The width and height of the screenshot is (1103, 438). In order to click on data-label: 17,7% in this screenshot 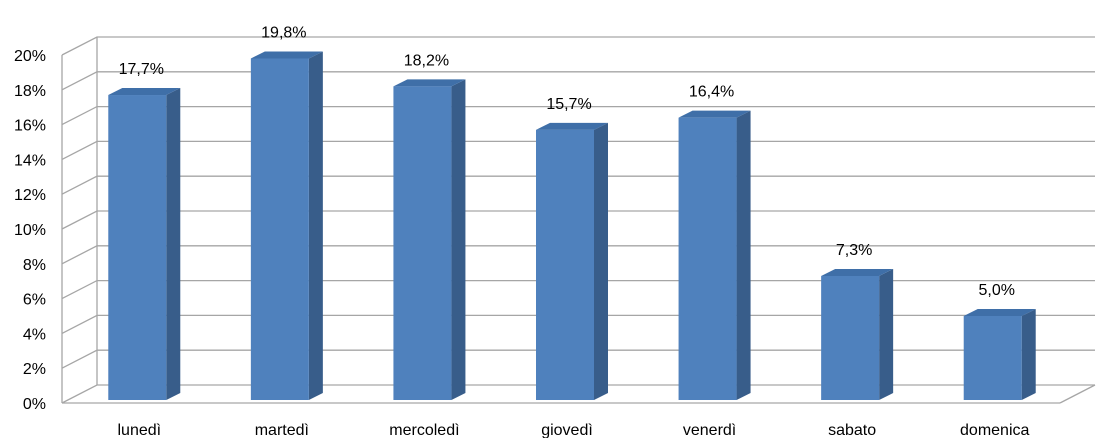, I will do `click(141, 69)`.